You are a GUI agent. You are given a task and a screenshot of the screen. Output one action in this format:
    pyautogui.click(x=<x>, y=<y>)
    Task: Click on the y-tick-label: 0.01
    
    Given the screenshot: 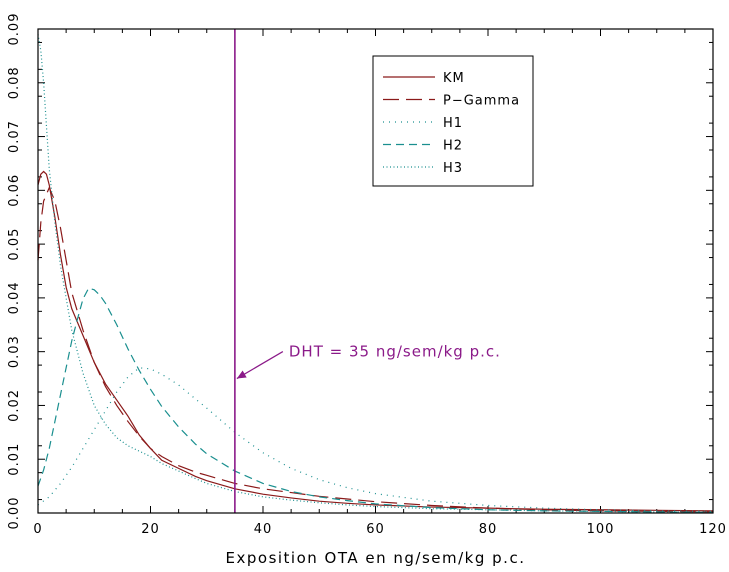 What is the action you would take?
    pyautogui.click(x=14, y=459)
    